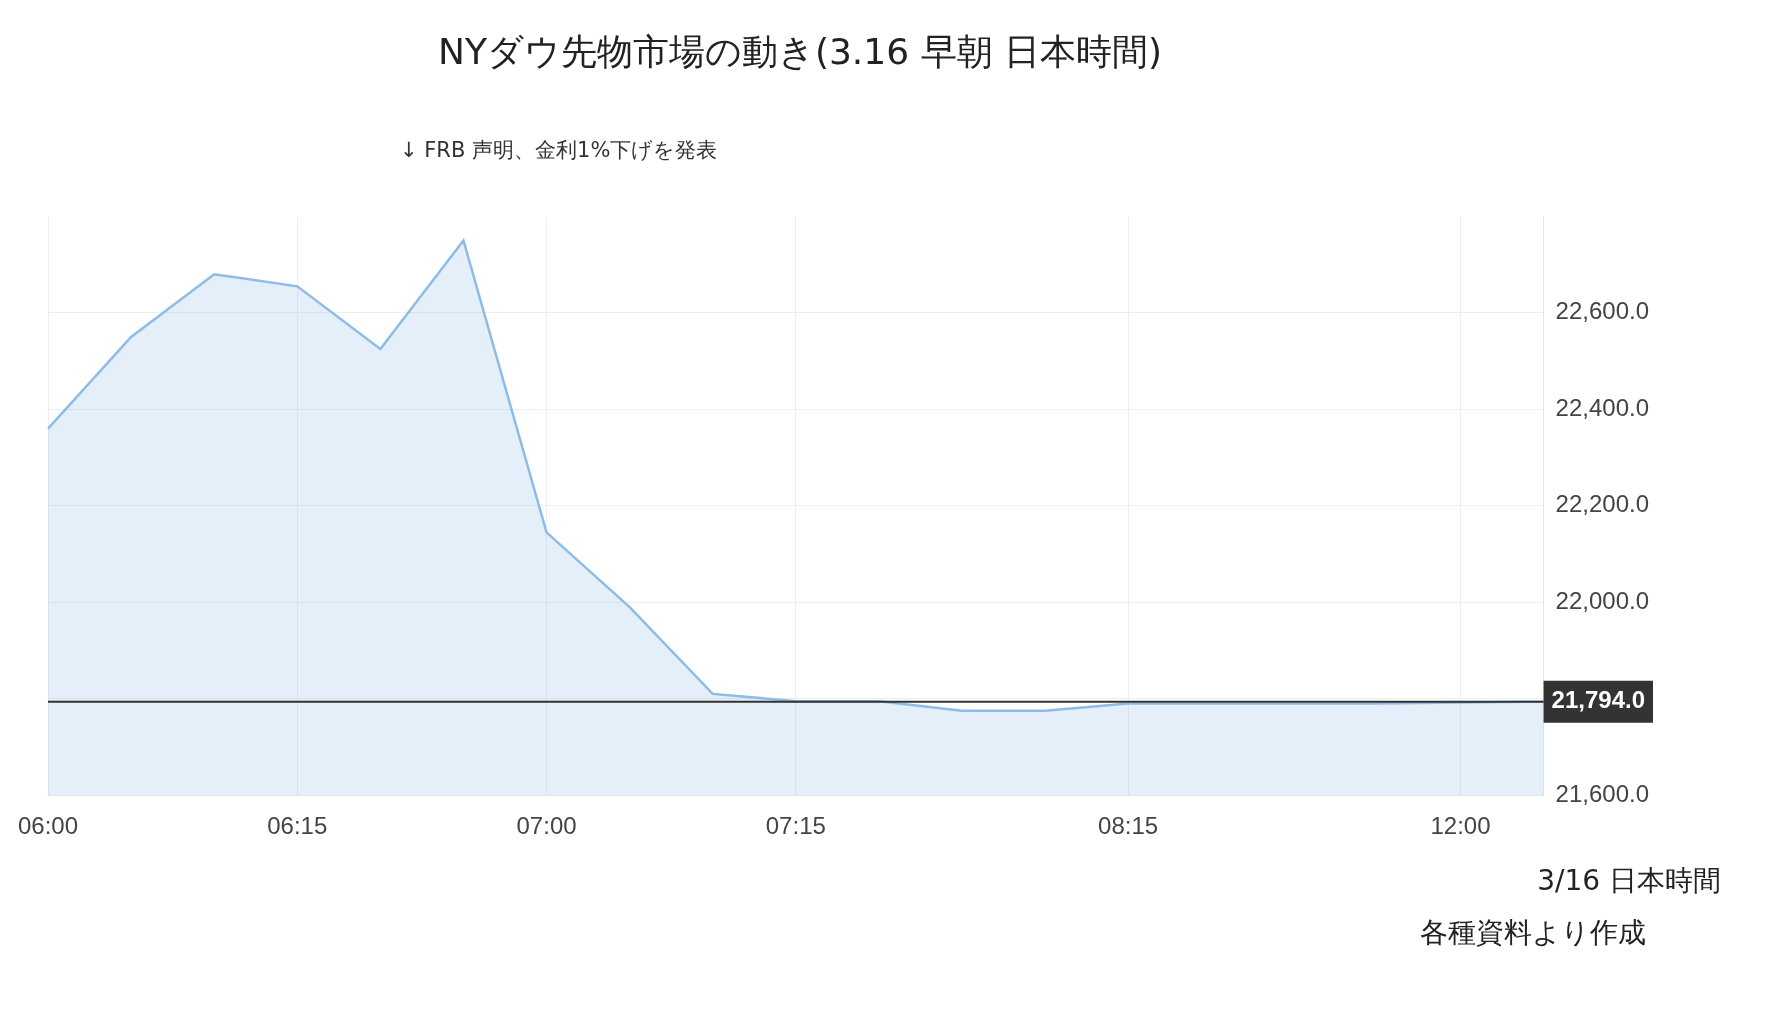  Describe the element at coordinates (48, 826) in the screenshot. I see `x-tick-label: 06:00` at that location.